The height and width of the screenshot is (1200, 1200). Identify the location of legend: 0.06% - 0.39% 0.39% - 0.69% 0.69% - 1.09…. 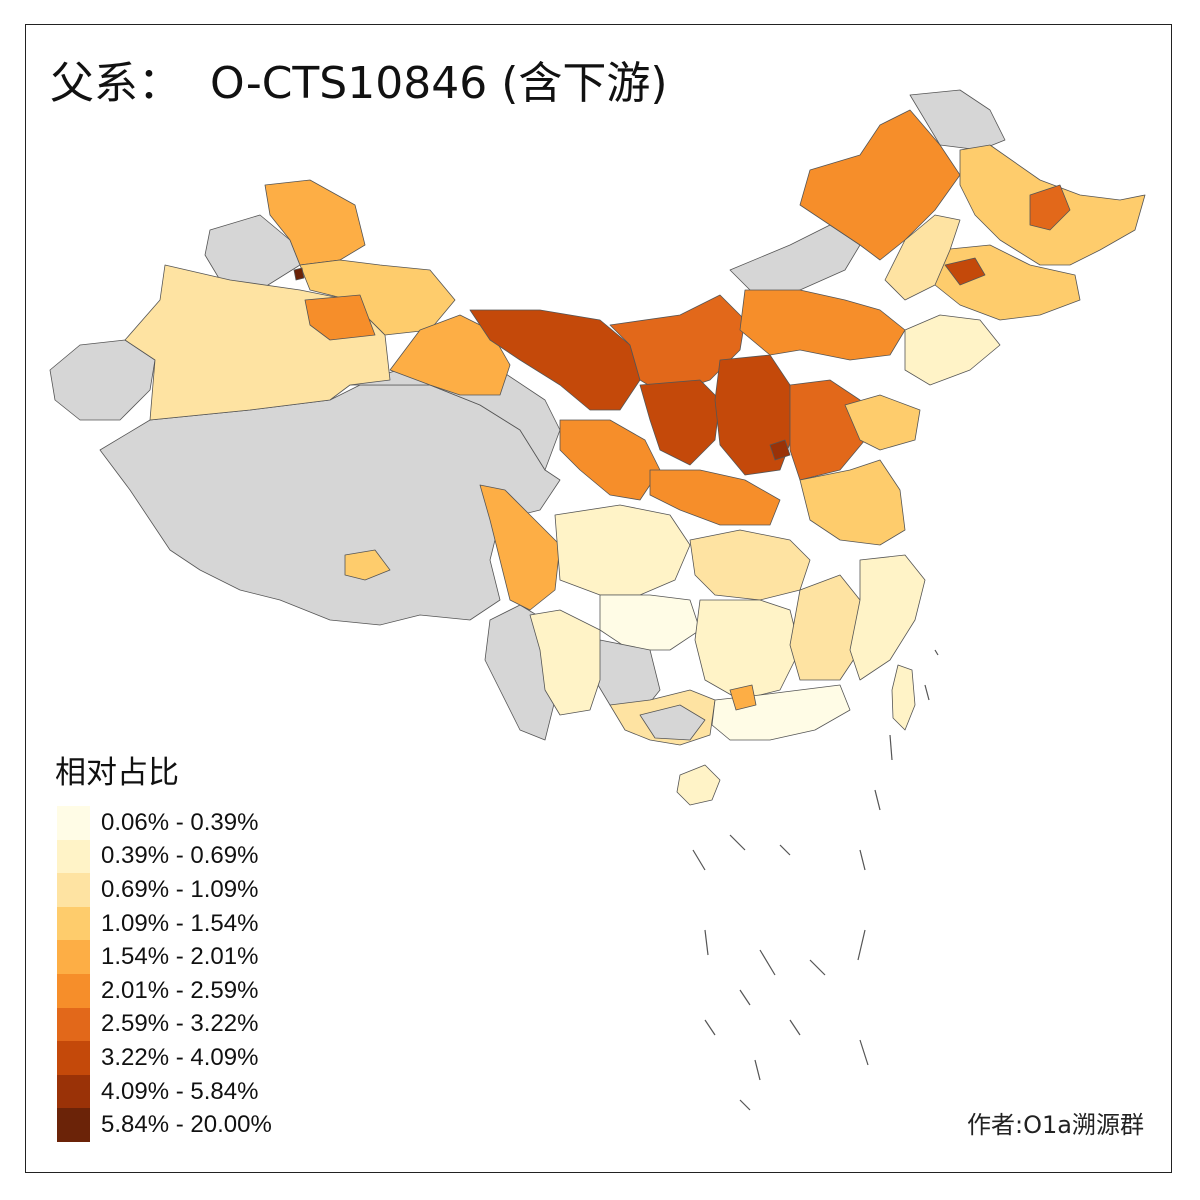
(164, 974).